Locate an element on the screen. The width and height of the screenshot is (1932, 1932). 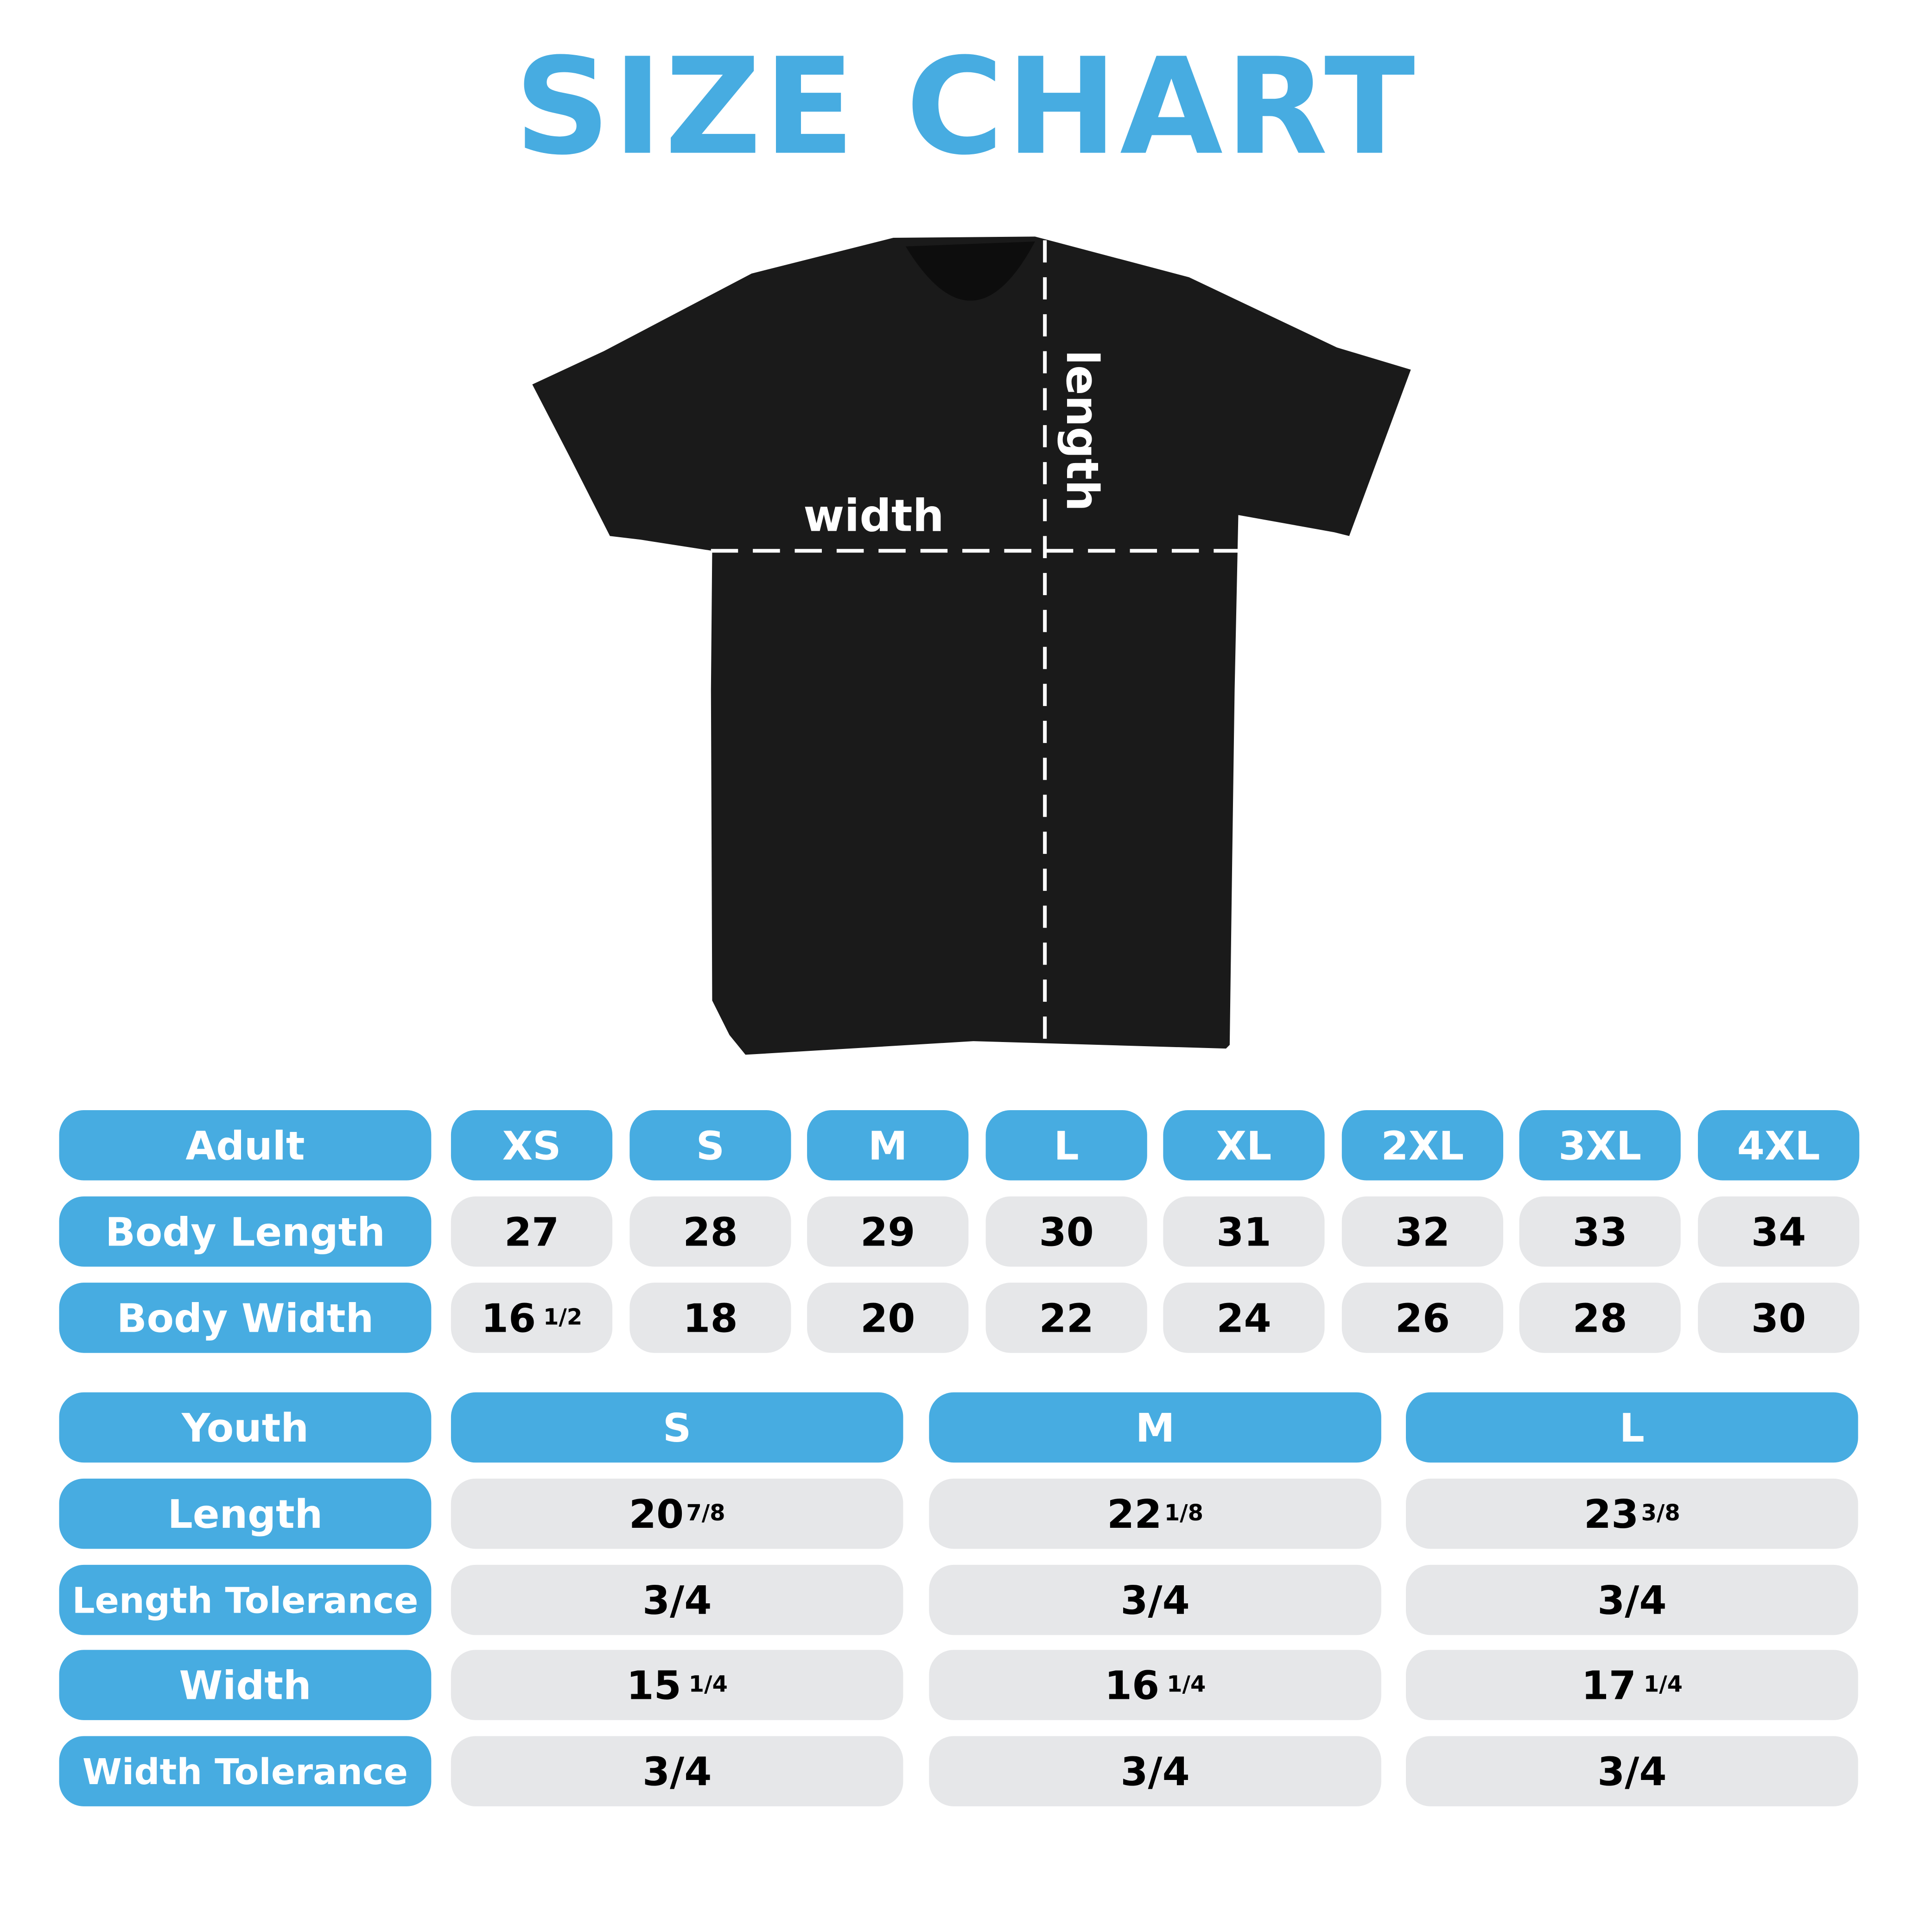
youth-row-label: Length Tolerance is located at coordinates (245, 1599).